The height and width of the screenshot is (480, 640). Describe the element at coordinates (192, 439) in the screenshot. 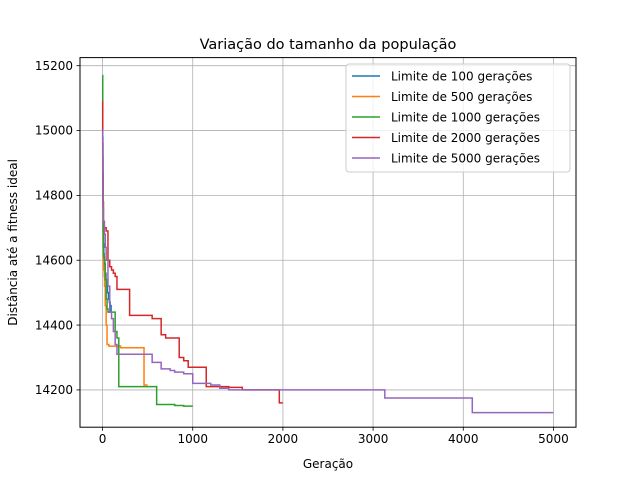

I see `x-tick-label: 1000` at that location.